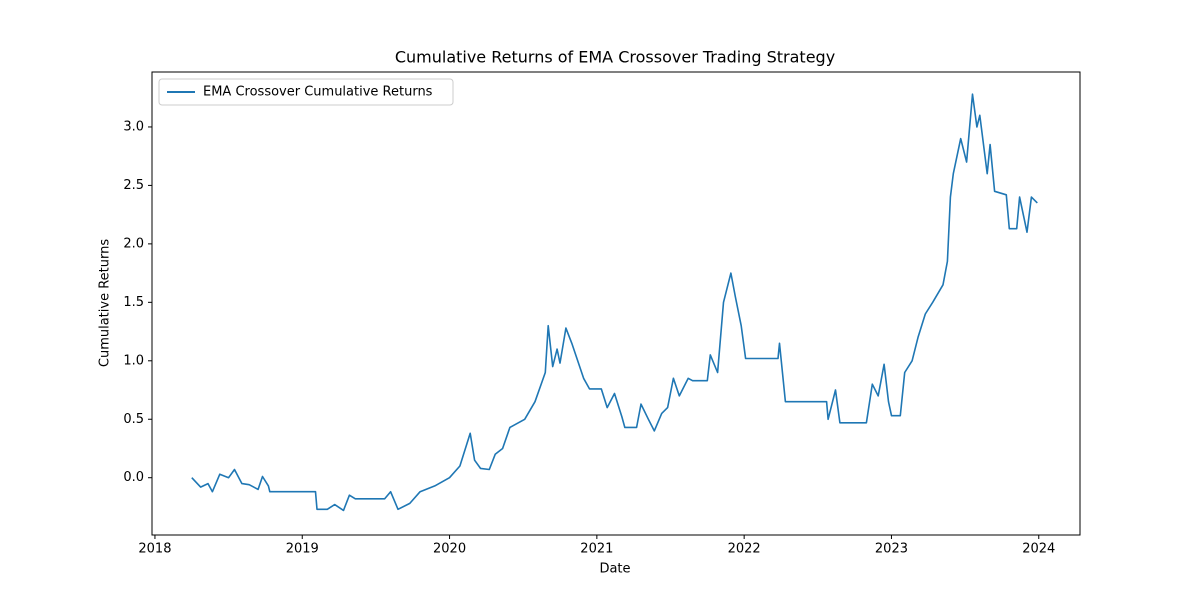 The width and height of the screenshot is (1200, 600). I want to click on x-tick-label: 2024, so click(1038, 549).